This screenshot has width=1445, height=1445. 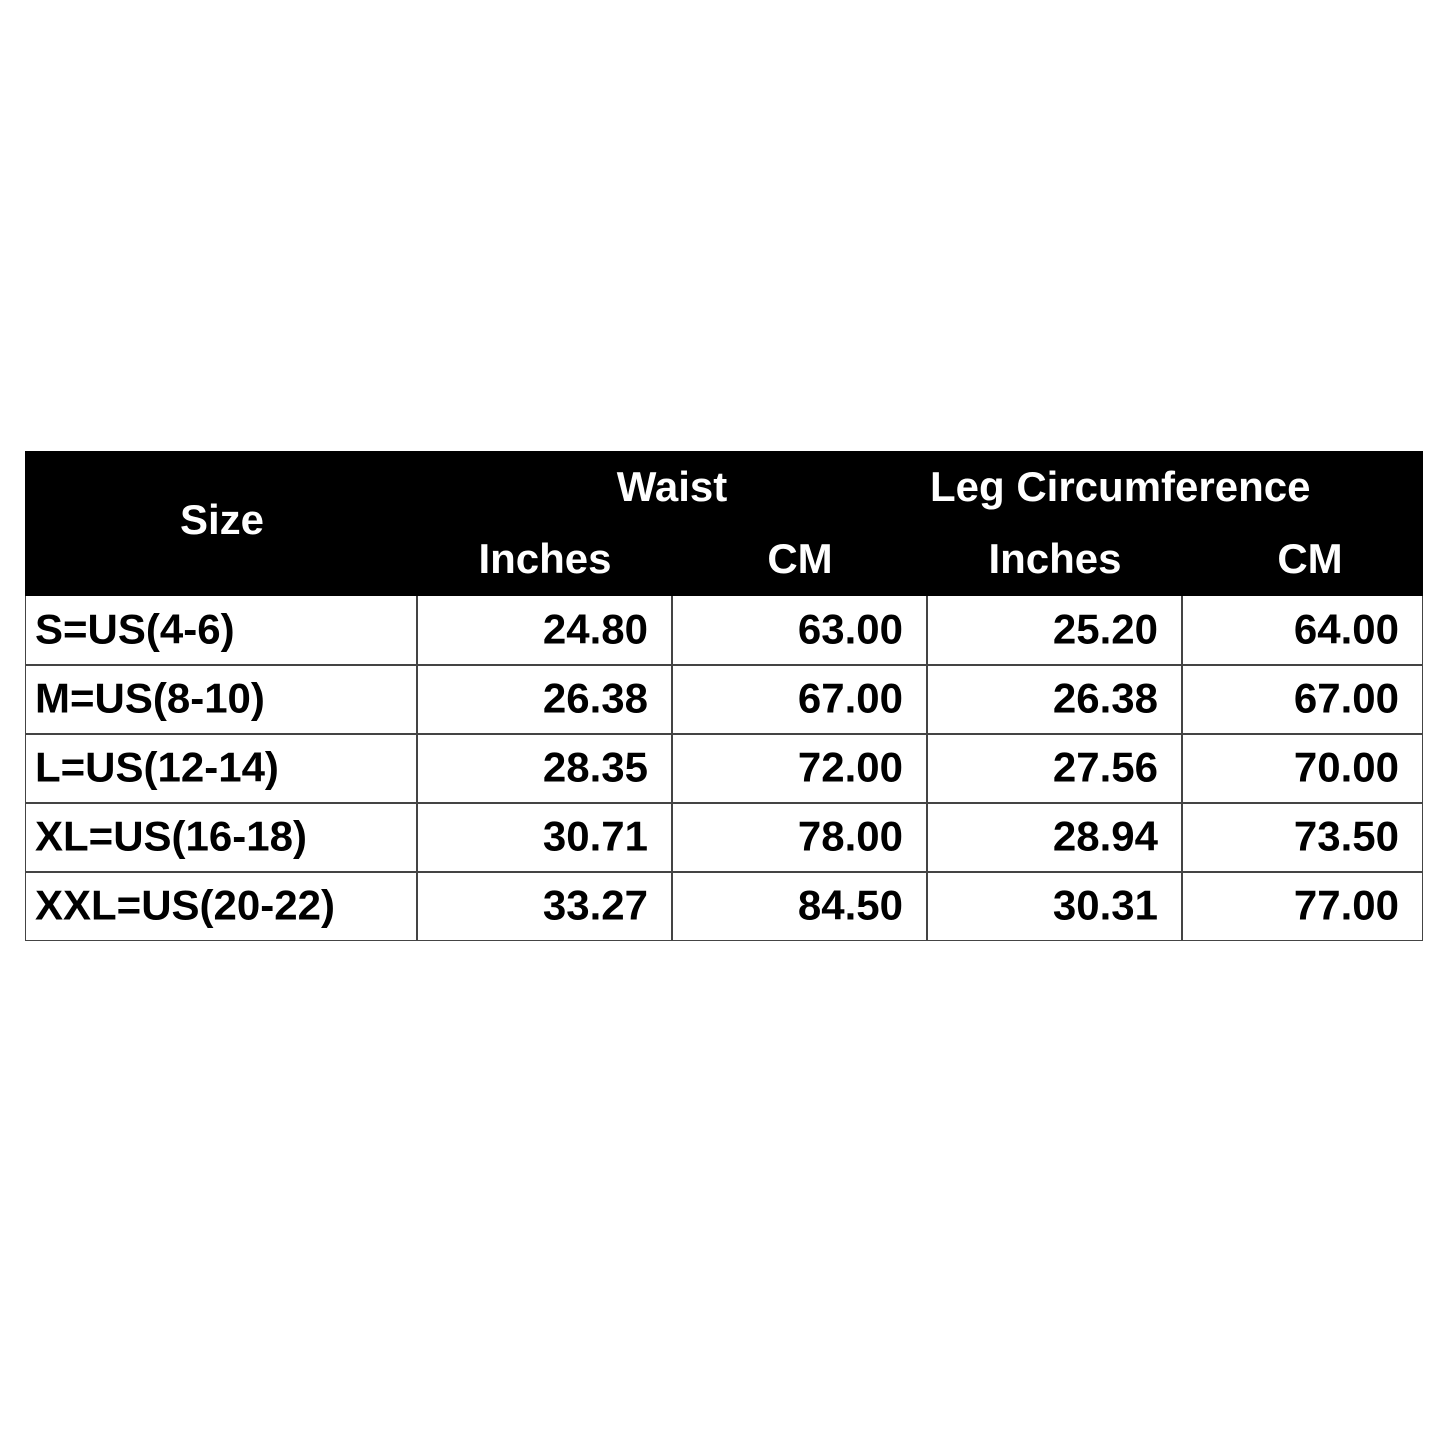 What do you see at coordinates (1120, 486) in the screenshot?
I see `group-header: Leg Circumference` at bounding box center [1120, 486].